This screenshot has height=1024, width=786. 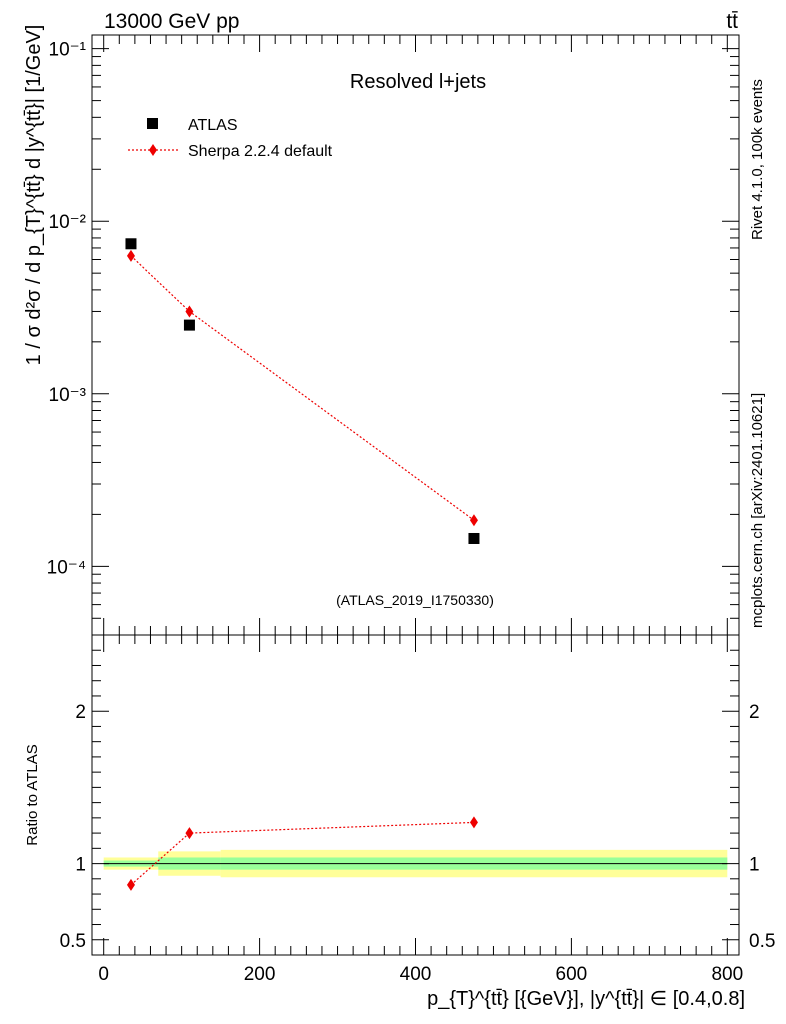 What do you see at coordinates (152, 123) in the screenshot?
I see `legend-atlas-marker` at bounding box center [152, 123].